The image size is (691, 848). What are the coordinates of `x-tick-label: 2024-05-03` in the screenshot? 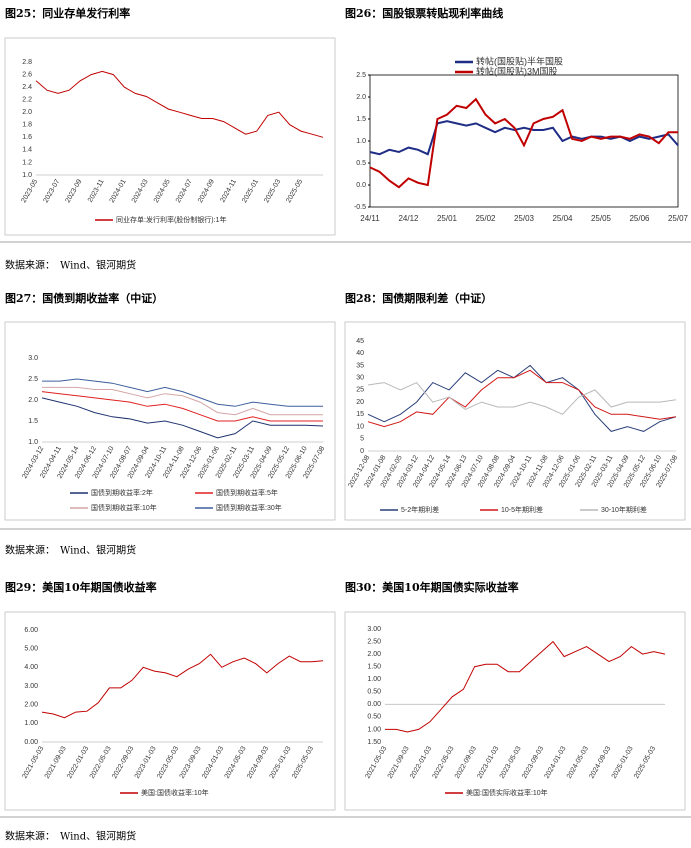 It's located at (236, 762).